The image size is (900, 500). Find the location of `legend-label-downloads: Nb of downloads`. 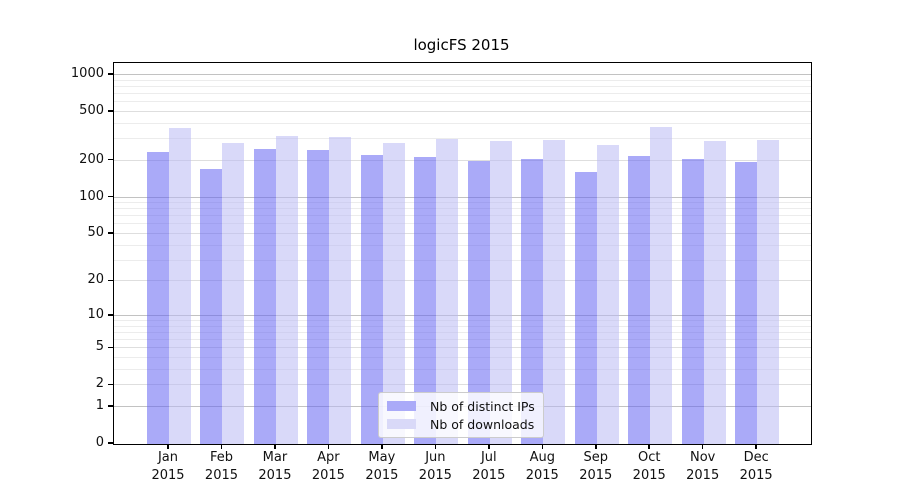

legend-label-downloads: Nb of downloads is located at coordinates (482, 424).